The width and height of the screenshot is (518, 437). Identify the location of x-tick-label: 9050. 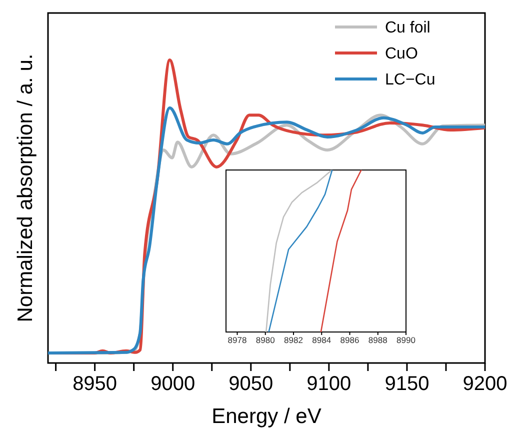
(251, 384).